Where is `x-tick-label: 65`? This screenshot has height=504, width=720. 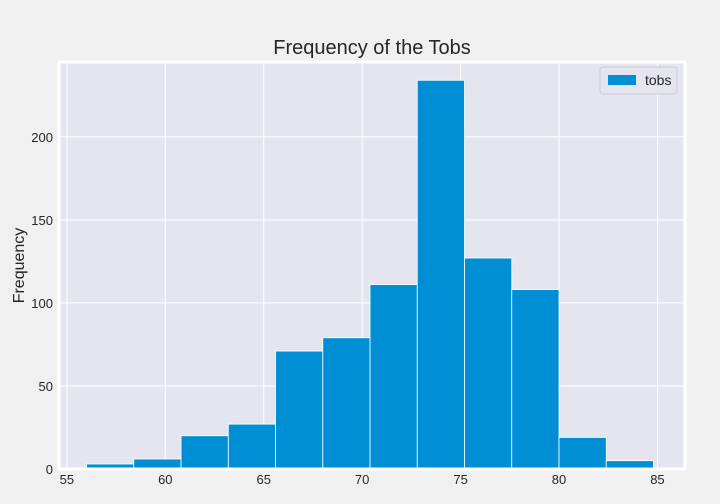
x-tick-label: 65 is located at coordinates (263, 479).